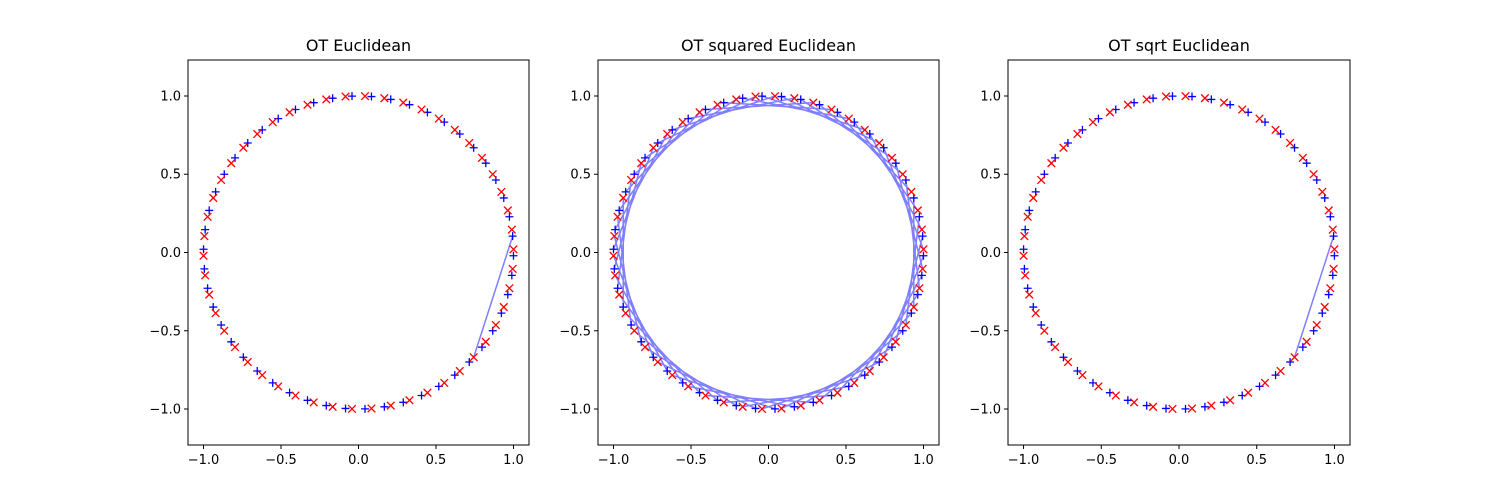  I want to click on y-tick-label: −0.5, so click(985, 331).